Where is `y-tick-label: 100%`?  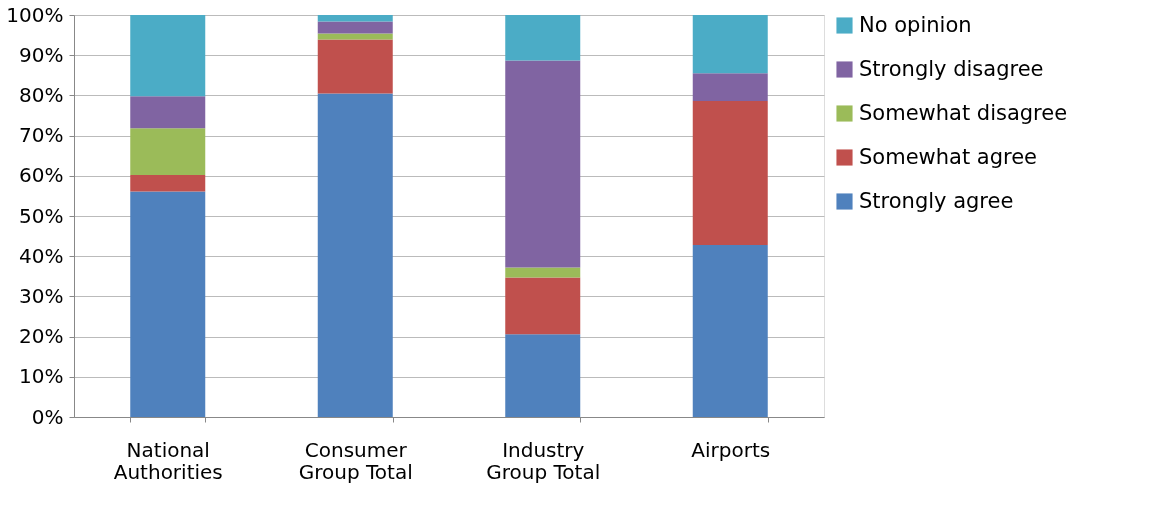 y-tick-label: 100% is located at coordinates (35, 14).